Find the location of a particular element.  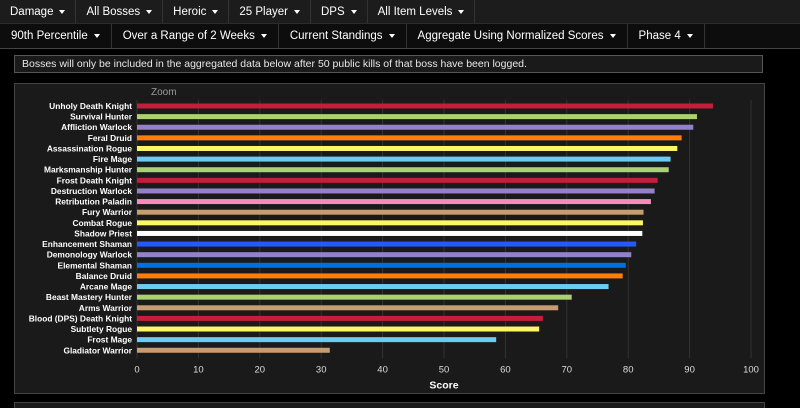

category-label: Shadow Priest is located at coordinates (103, 233).